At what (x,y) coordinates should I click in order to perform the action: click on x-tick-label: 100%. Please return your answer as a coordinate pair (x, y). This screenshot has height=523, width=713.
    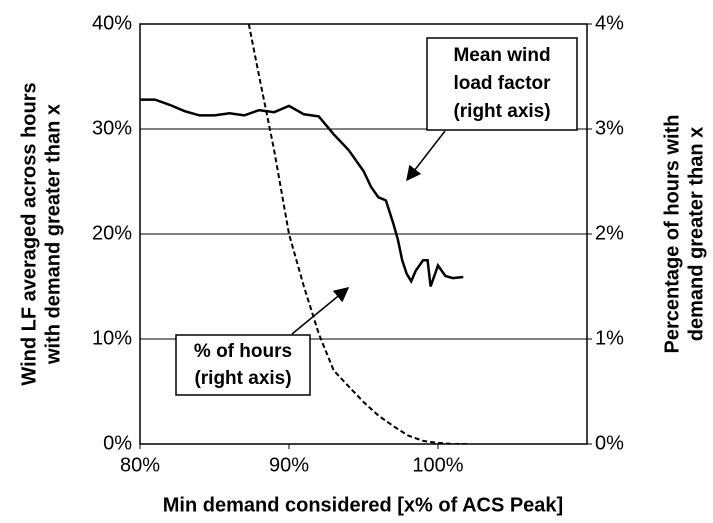
    Looking at the image, I should click on (437, 465).